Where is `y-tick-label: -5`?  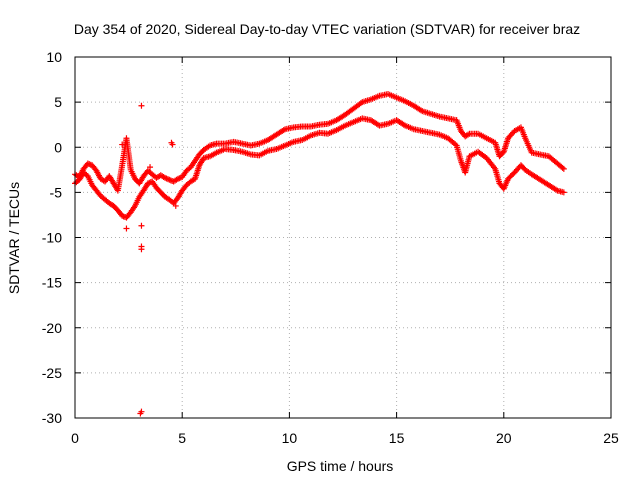
y-tick-label: -5 is located at coordinates (56, 192).